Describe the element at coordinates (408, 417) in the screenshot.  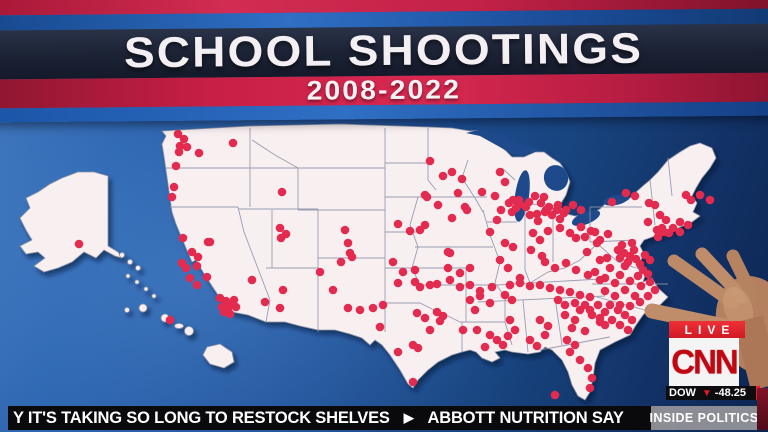
I see `play-arrow-icon: ▶` at that location.